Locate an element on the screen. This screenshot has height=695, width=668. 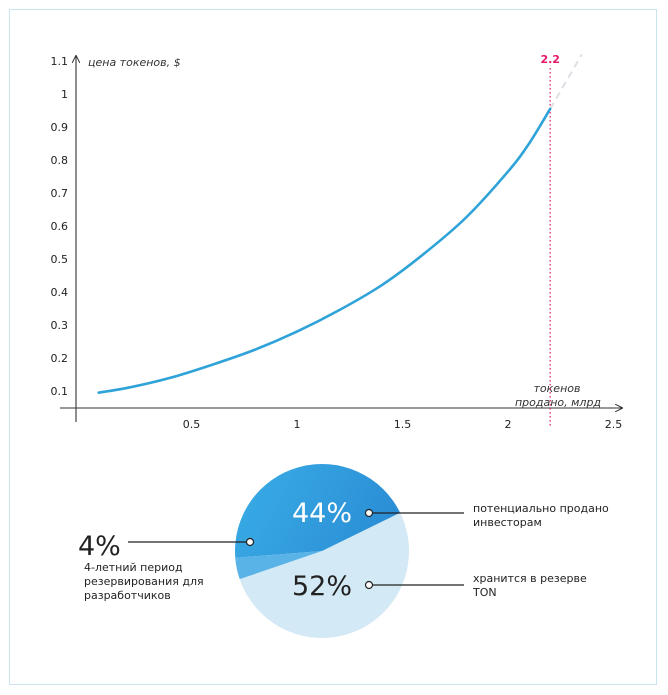
marker-label: 2.2 is located at coordinates (550, 59).